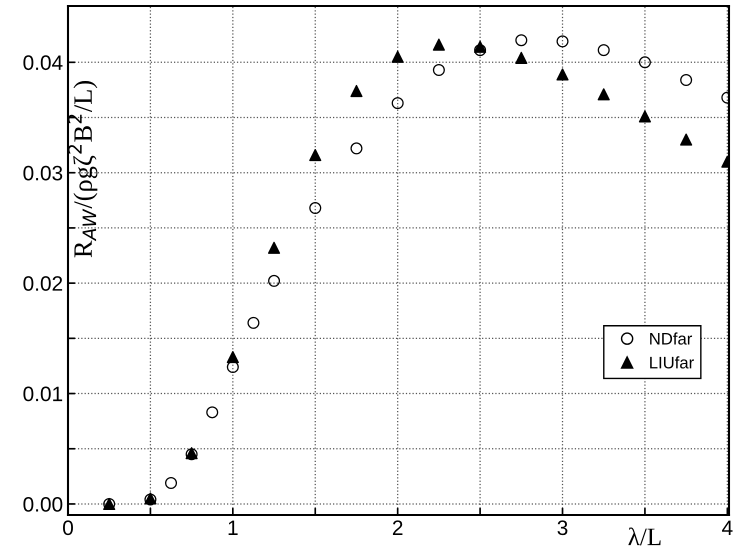 Image resolution: width=739 pixels, height=548 pixels. Describe the element at coordinates (727, 527) in the screenshot. I see `x-tick-label: 4` at that location.